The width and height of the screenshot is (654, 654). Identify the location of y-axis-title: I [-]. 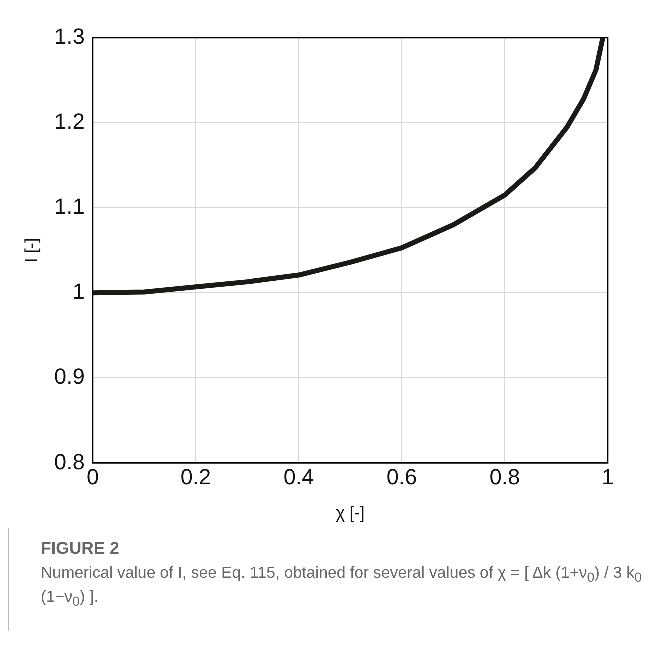
(31, 250).